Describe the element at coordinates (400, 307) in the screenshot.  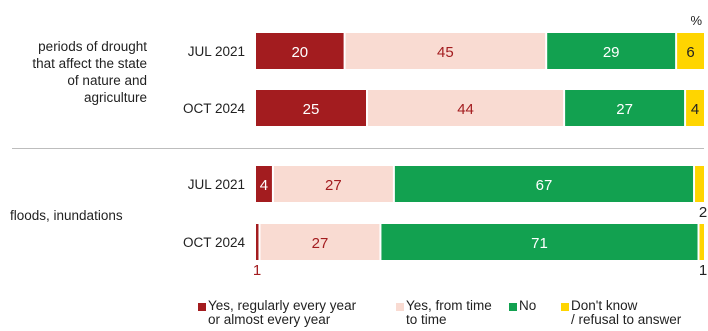
I see `legend-swatch-from-time-to-time` at that location.